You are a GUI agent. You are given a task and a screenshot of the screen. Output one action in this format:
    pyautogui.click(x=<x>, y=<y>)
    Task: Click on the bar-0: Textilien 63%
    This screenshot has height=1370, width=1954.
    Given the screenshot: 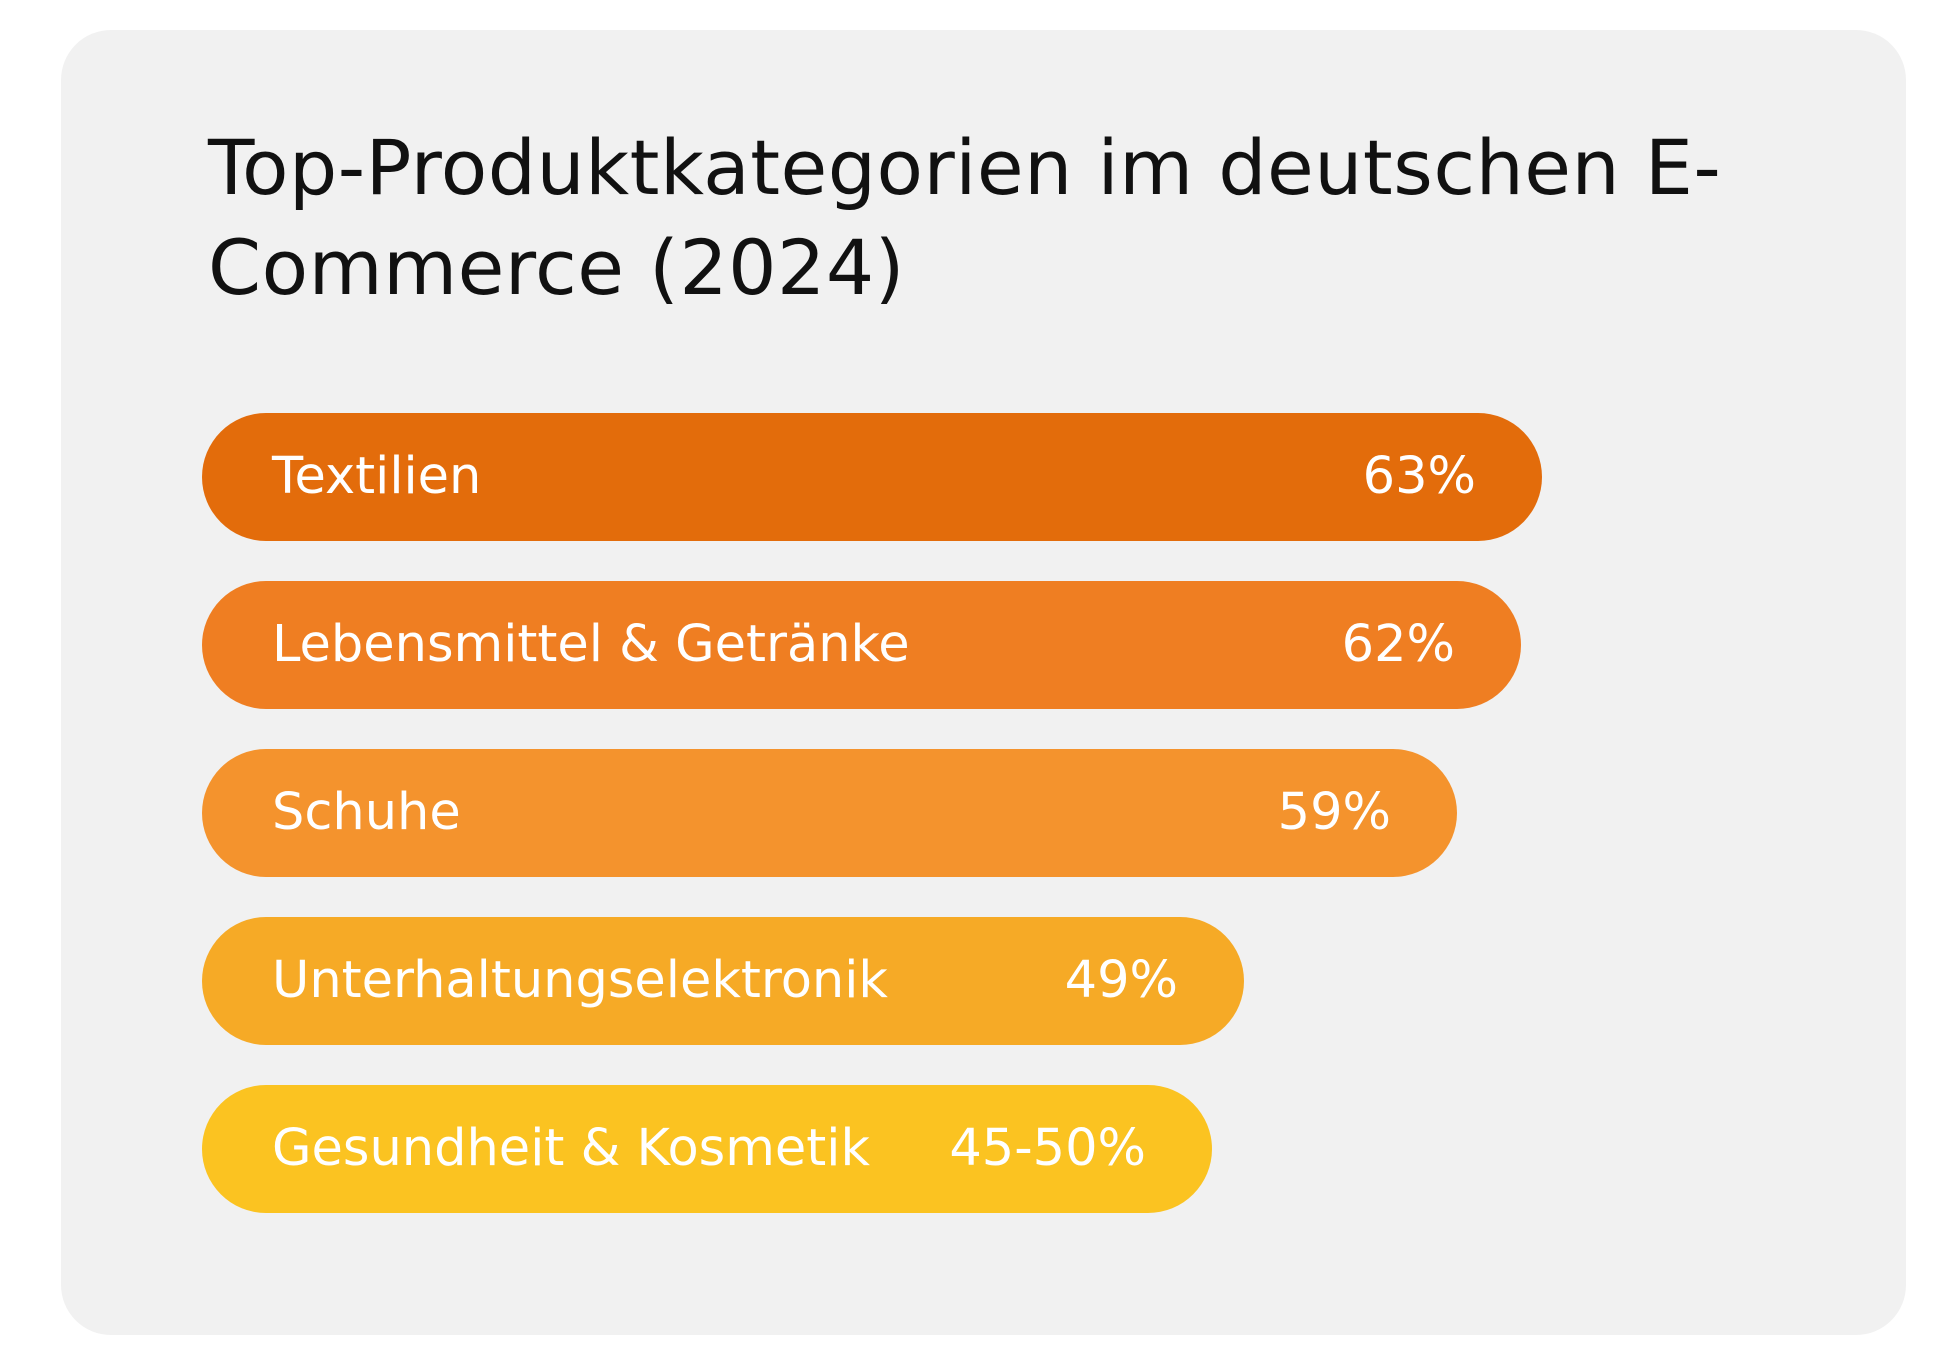 What is the action you would take?
    pyautogui.click(x=872, y=477)
    